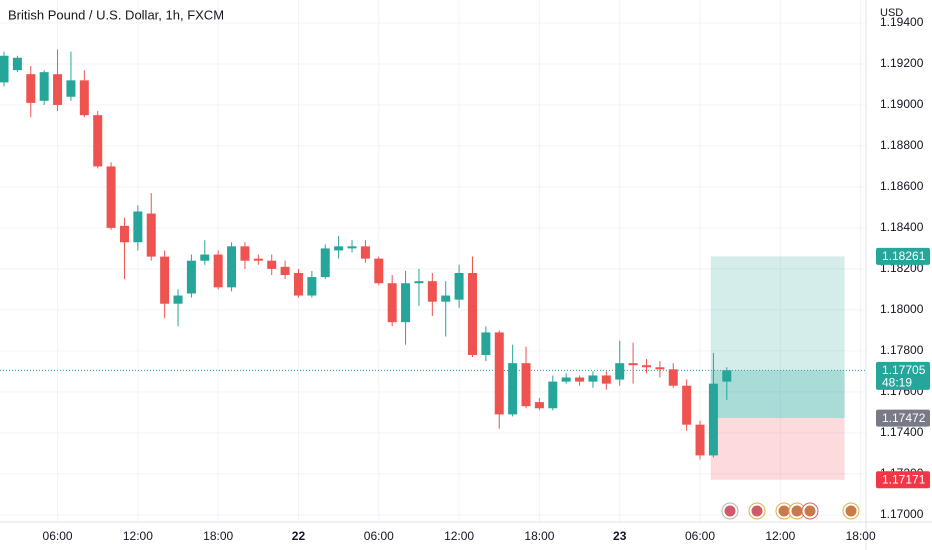  What do you see at coordinates (777, 394) in the screenshot?
I see `profit-zone` at bounding box center [777, 394].